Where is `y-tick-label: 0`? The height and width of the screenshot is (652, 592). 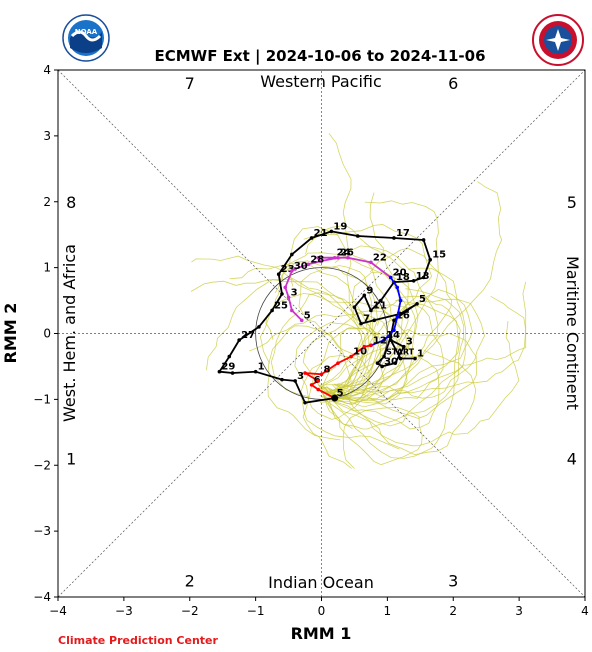
y-tick-label: 0 is located at coordinates (47, 334).